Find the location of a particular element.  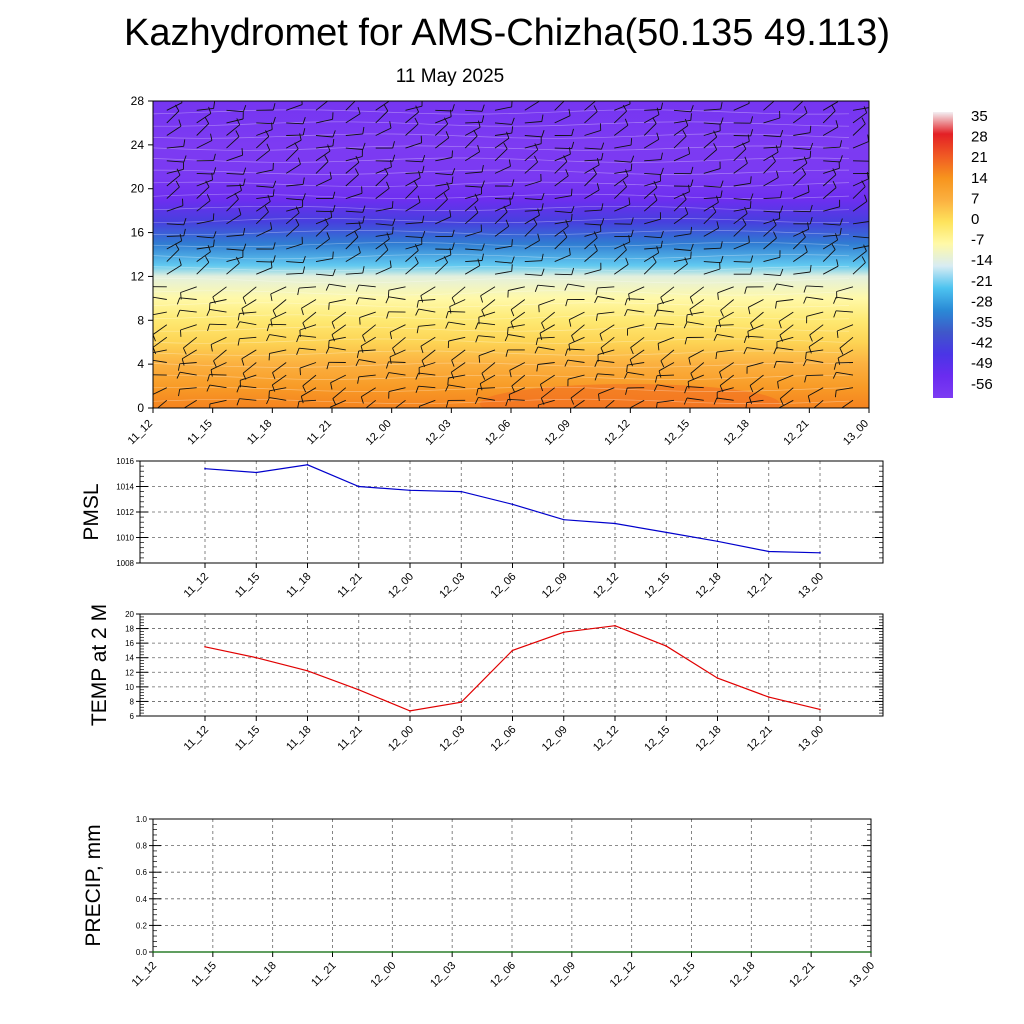

y-tick-label: 1012 is located at coordinates (125, 512).